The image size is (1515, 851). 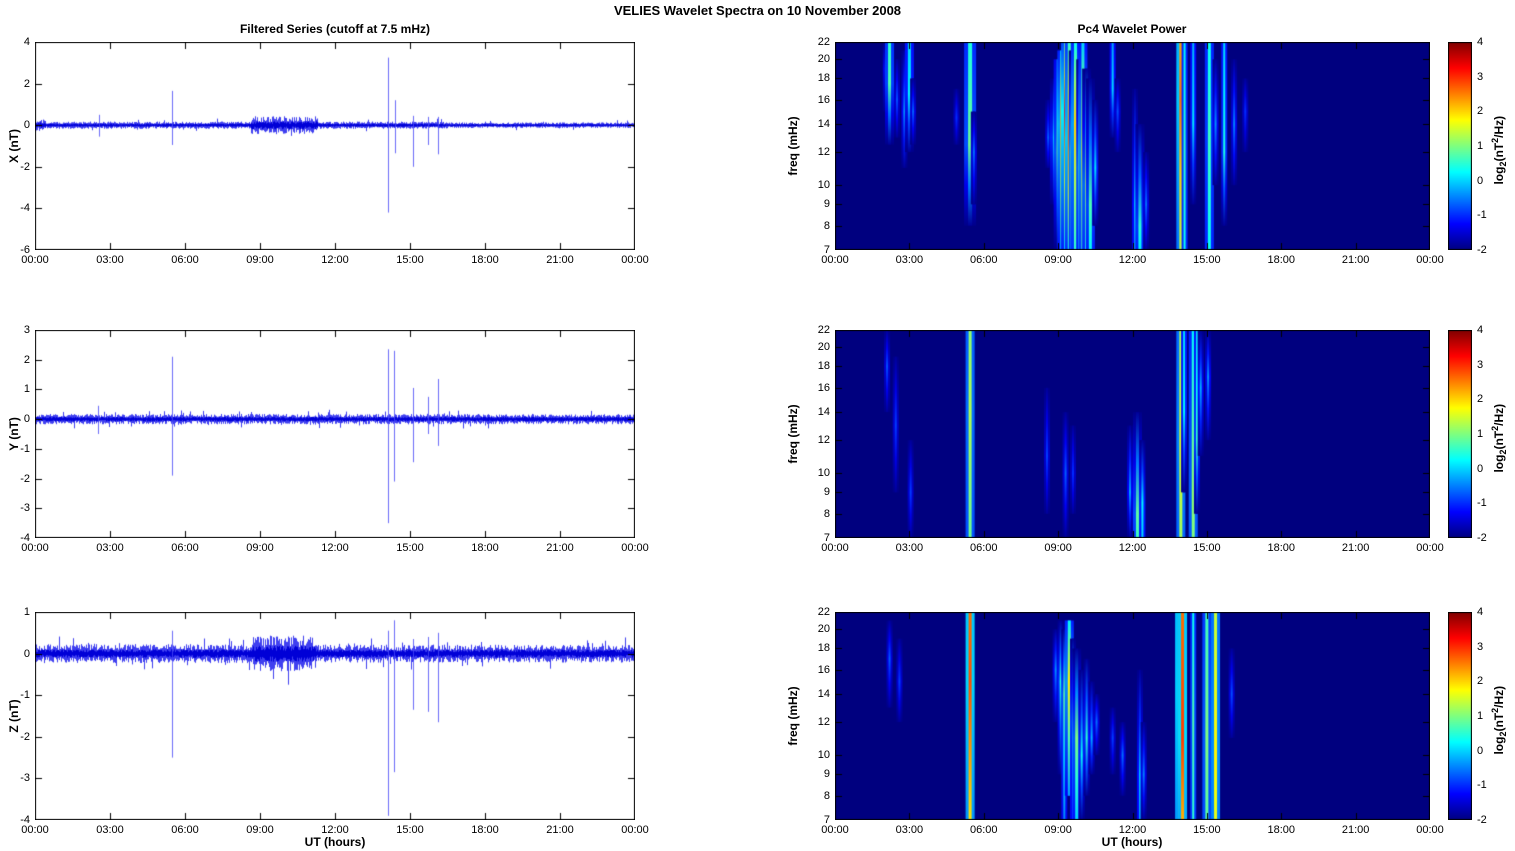 I want to click on y-tick-label: 14, so click(x=823, y=694).